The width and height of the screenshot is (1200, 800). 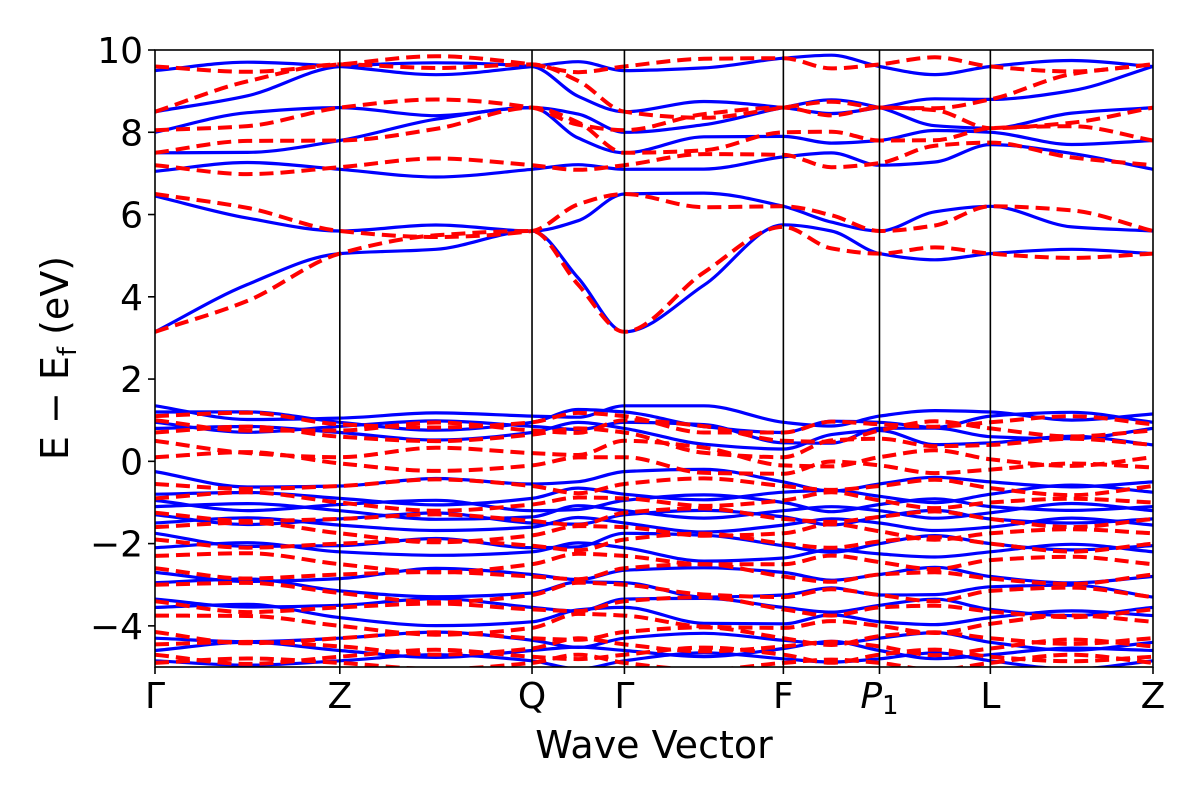 I want to click on x-tick-label: Q, so click(x=532, y=696).